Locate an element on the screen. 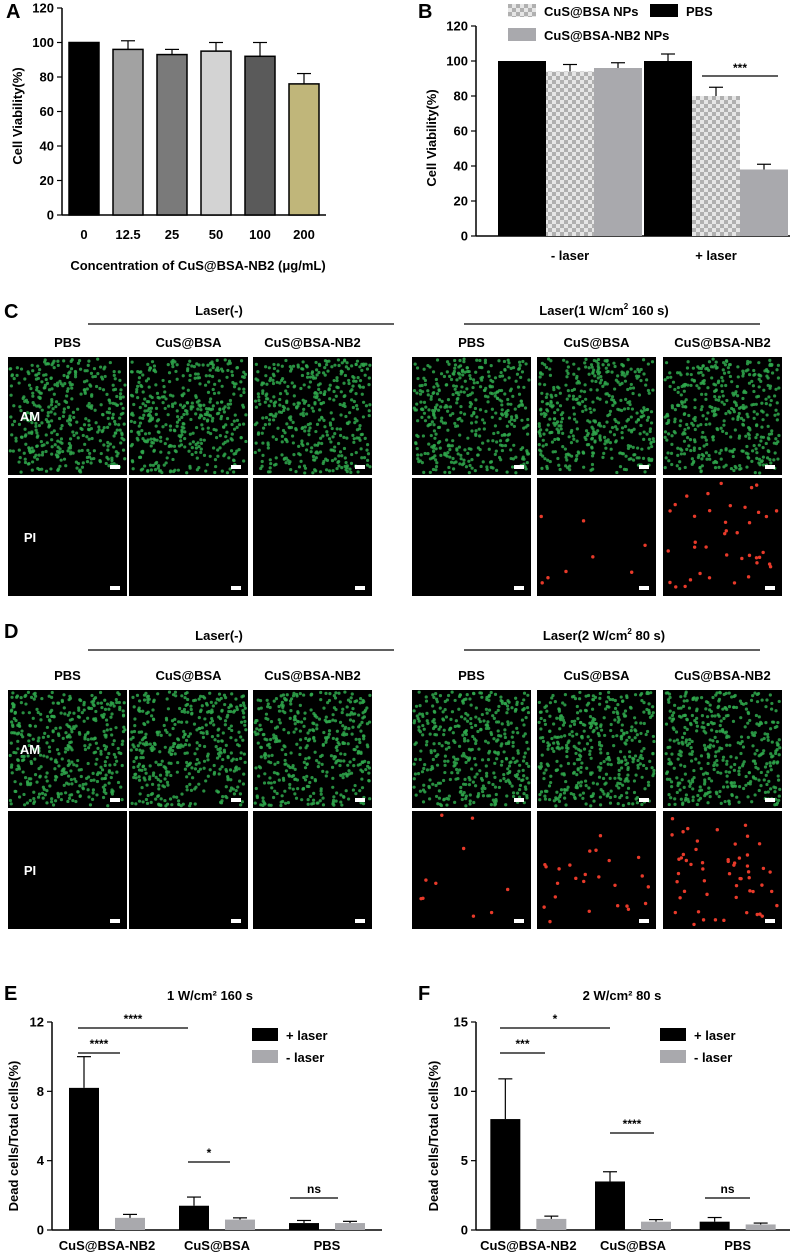 Image resolution: width=796 pixels, height=1259 pixels. panel-c-scale-bar is located at coordinates (360, 467).